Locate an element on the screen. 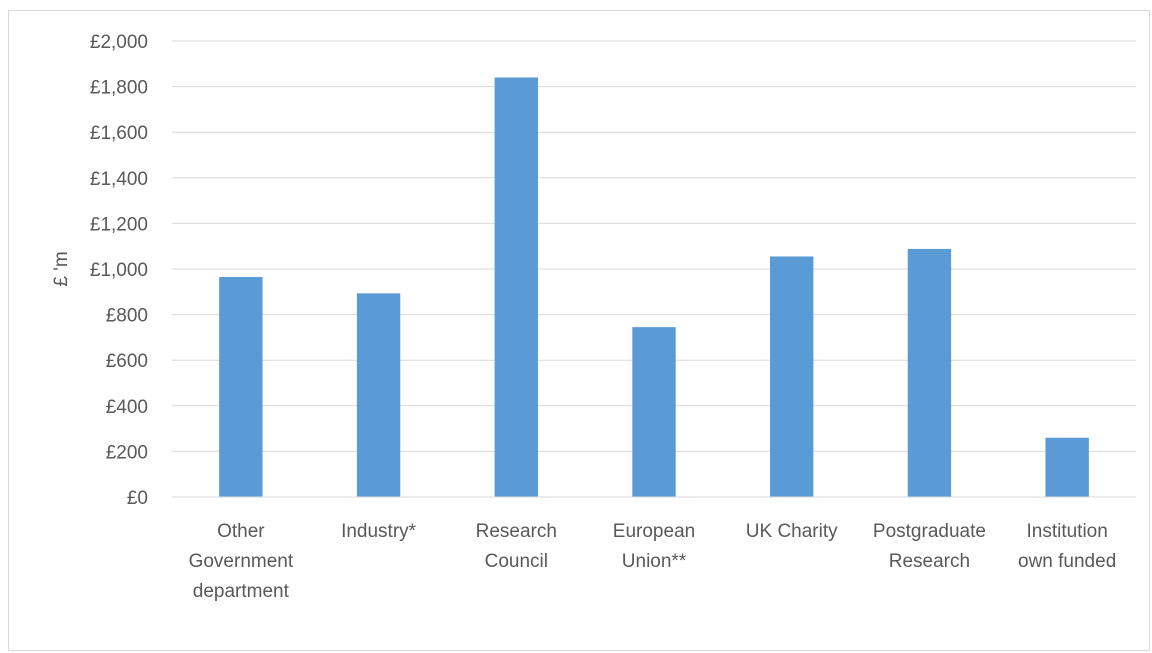 The image size is (1152, 653). y-tick-label: £600 is located at coordinates (127, 361).